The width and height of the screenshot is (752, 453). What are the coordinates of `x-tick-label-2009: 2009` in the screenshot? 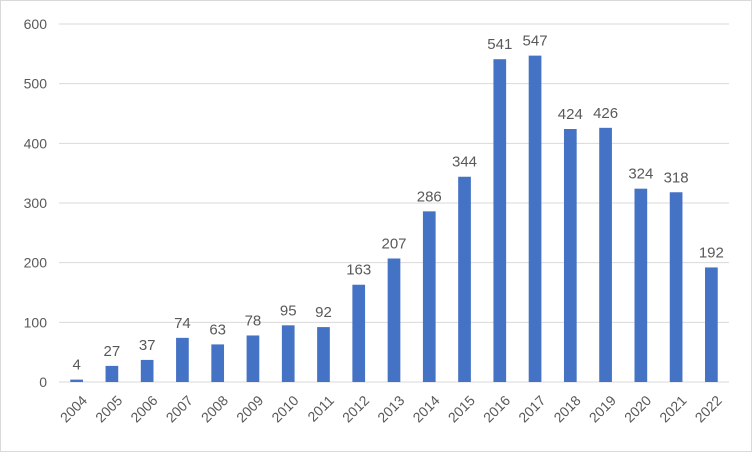 It's located at (249, 408).